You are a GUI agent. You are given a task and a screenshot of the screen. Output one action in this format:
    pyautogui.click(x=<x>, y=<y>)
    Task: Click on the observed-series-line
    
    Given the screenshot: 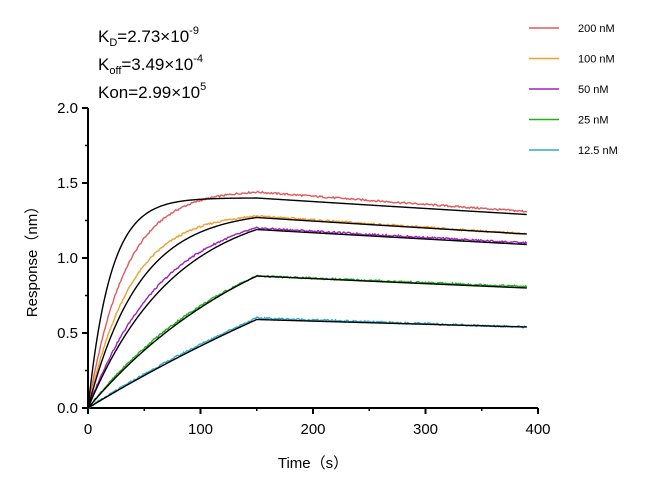 What is the action you would take?
    pyautogui.click(x=307, y=362)
    